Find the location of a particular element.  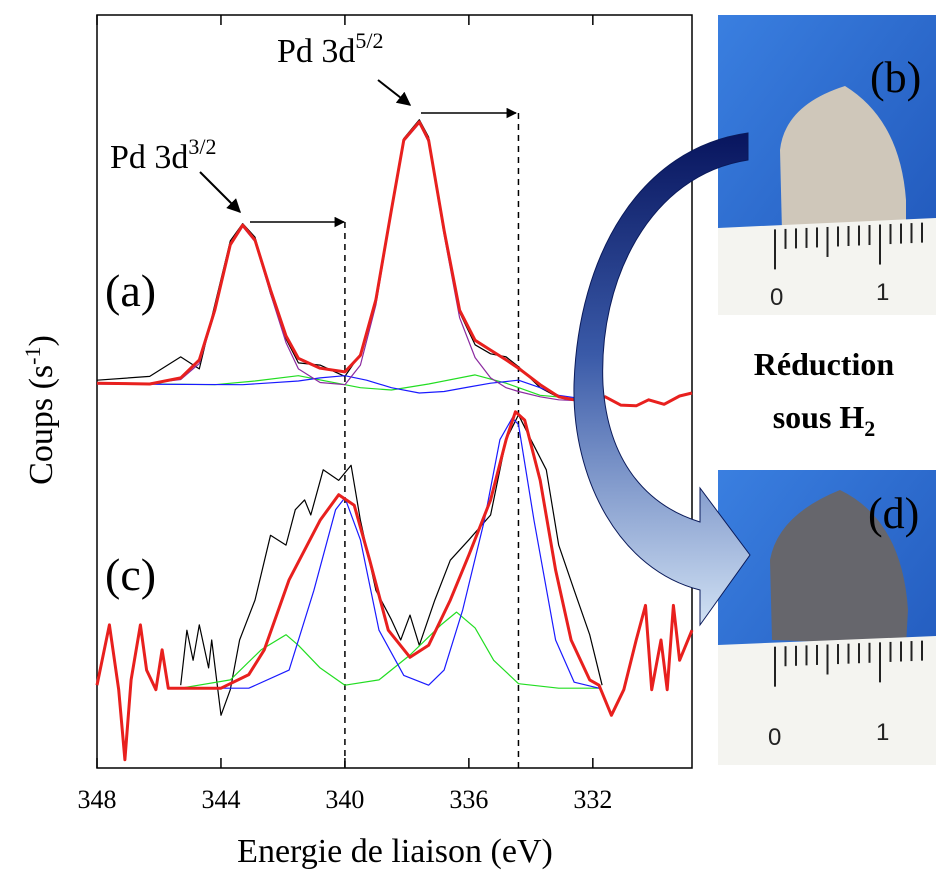

photo-label: (d) is located at coordinates (893, 513).